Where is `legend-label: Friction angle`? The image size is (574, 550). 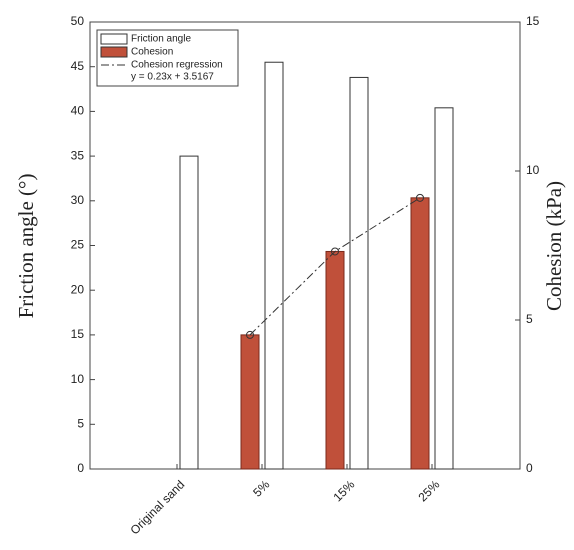
legend-label: Friction angle is located at coordinates (161, 39).